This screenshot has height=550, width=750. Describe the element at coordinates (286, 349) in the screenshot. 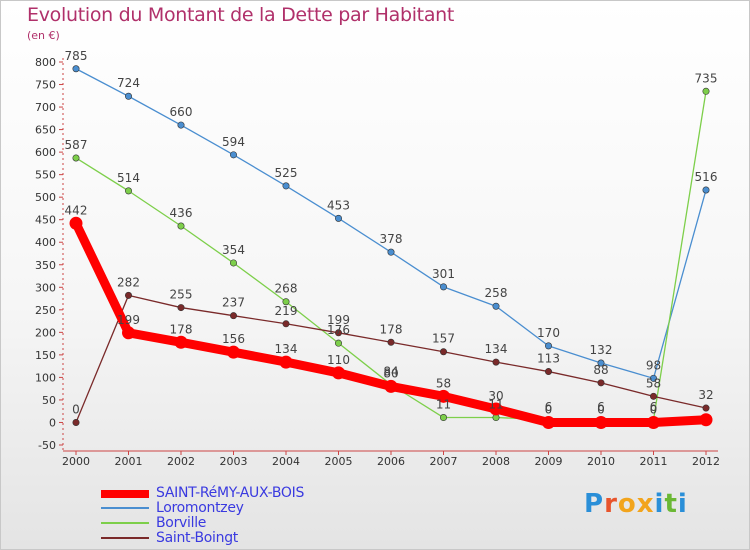

I see `data-label: 134` at that location.